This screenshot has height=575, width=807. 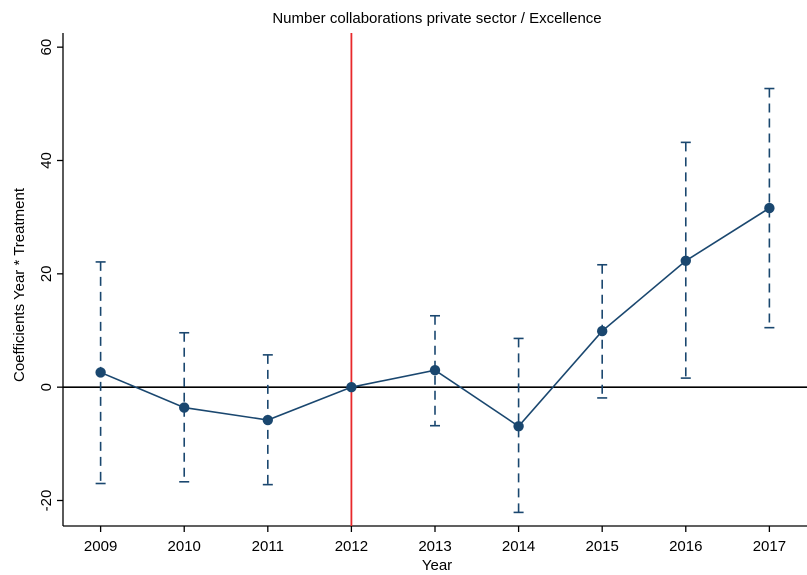 What do you see at coordinates (46, 273) in the screenshot?
I see `y-tick-label: 20` at bounding box center [46, 273].